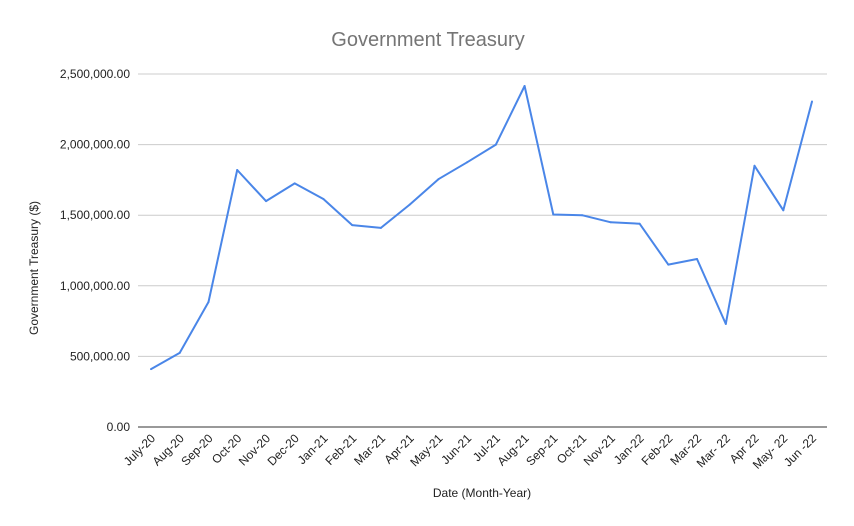 The height and width of the screenshot is (526, 854). I want to click on x-tick-label: Feb-22, so click(657, 449).